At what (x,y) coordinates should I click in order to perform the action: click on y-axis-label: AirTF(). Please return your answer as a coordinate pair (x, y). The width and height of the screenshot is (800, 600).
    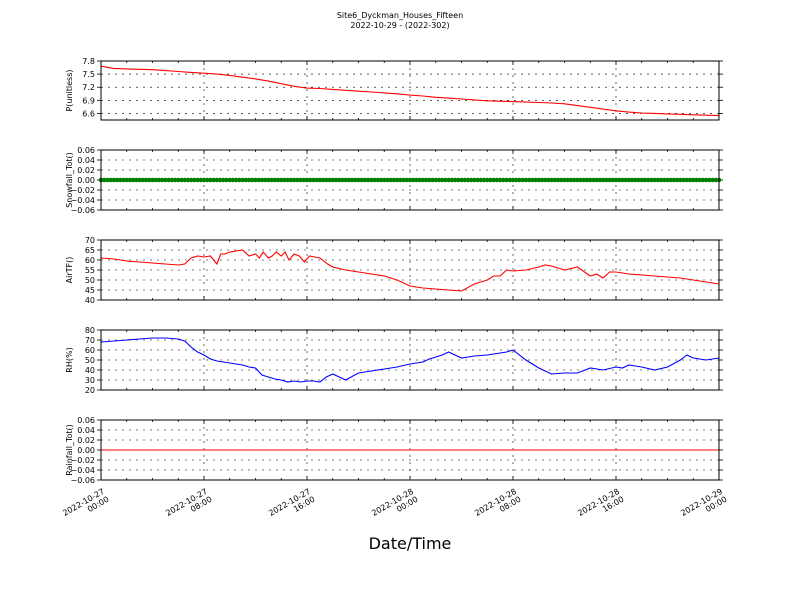
    Looking at the image, I should click on (69, 270).